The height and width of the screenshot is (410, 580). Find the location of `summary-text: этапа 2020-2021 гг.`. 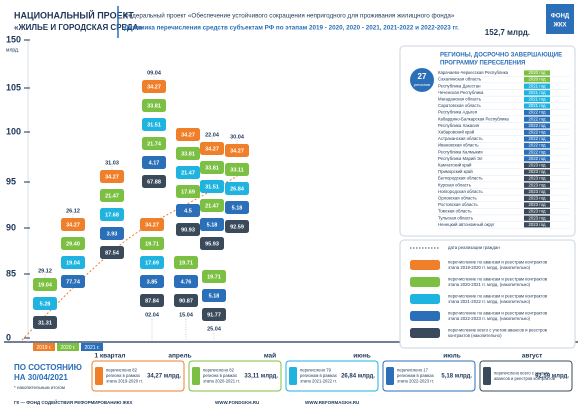

summary-text: этапа 2020-2021 гг. is located at coordinates (221, 381).